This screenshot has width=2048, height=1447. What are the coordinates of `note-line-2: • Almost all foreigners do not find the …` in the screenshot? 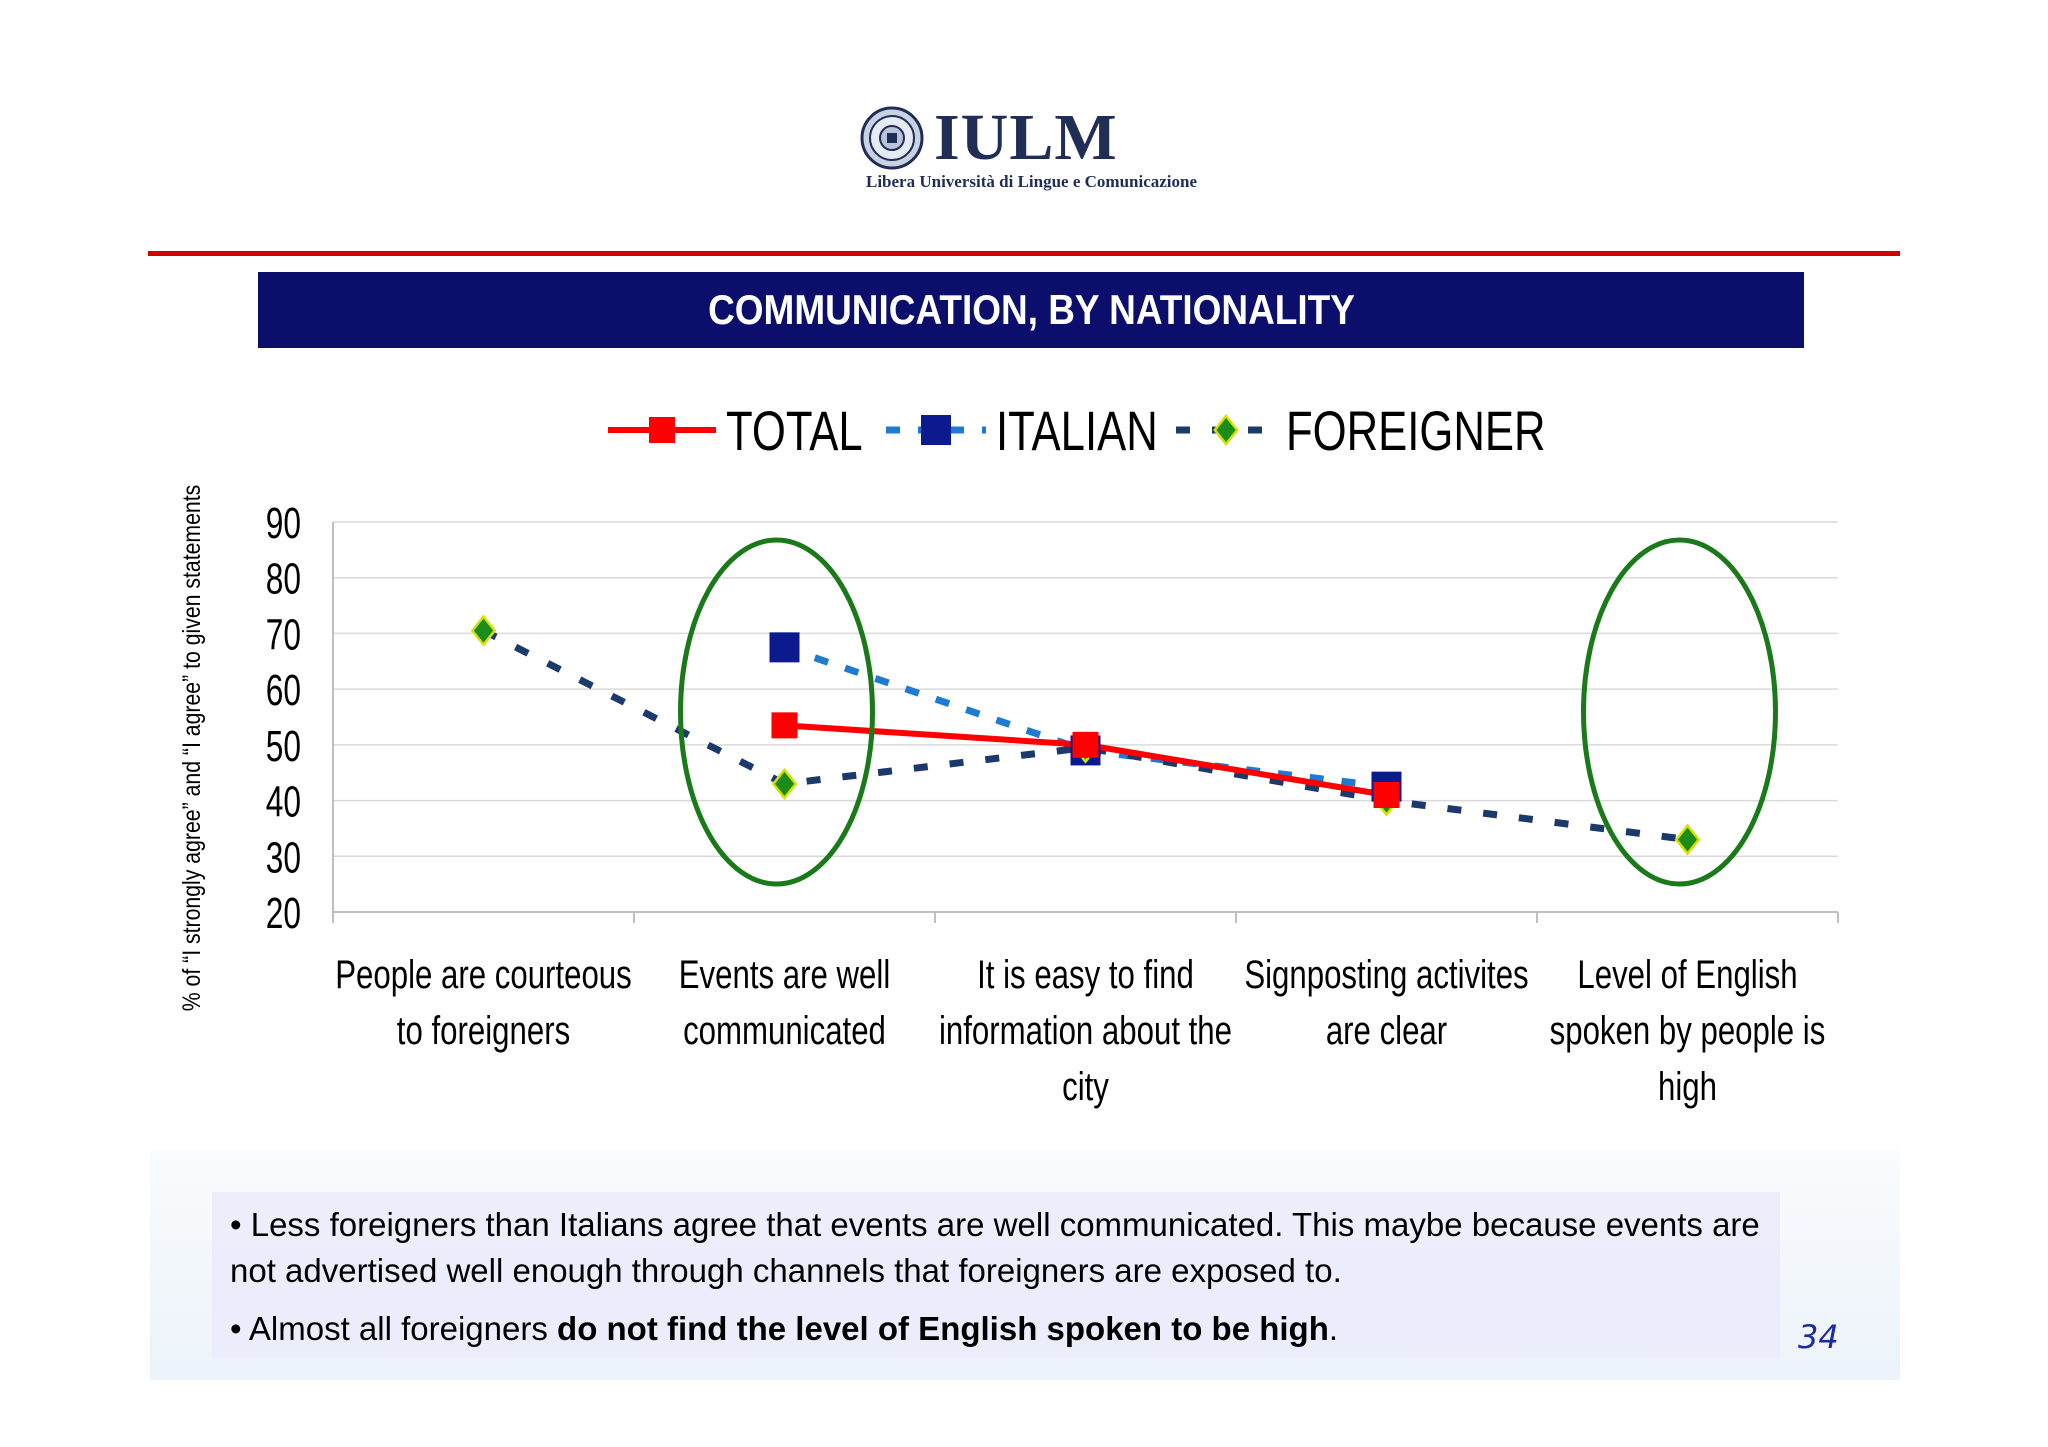 It's located at (1005, 1329).